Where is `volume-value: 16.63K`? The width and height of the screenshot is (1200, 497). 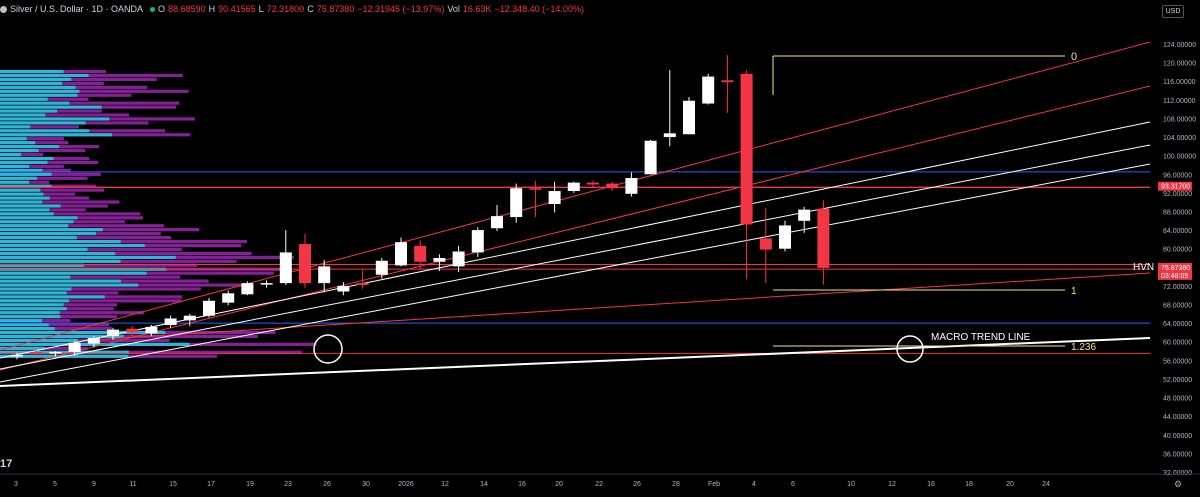
volume-value: 16.63K is located at coordinates (477, 9).